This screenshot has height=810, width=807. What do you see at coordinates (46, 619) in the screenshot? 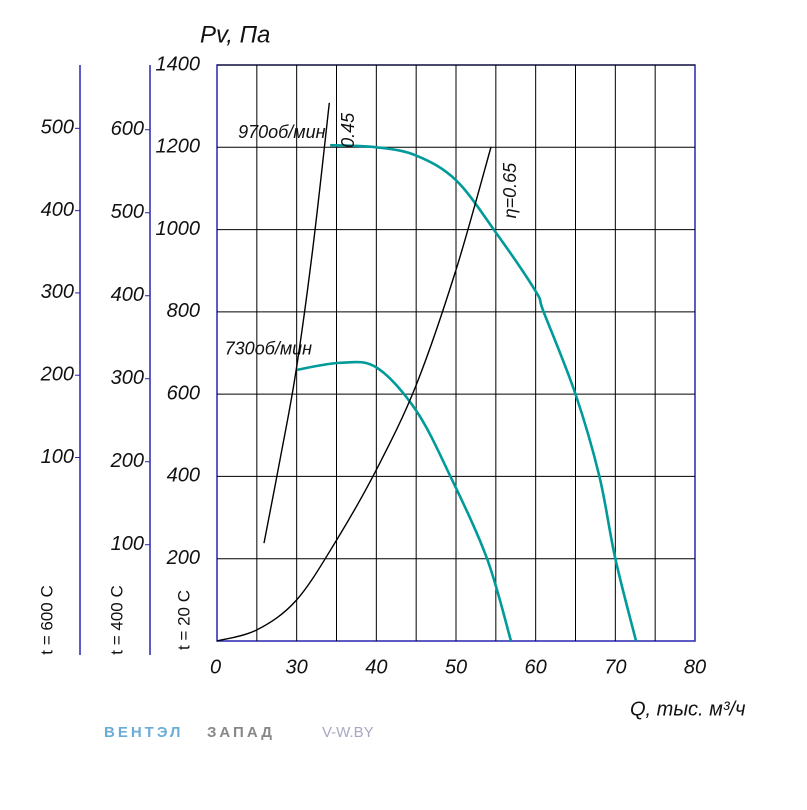
I see `temp-label: t = 600 C` at bounding box center [46, 619].